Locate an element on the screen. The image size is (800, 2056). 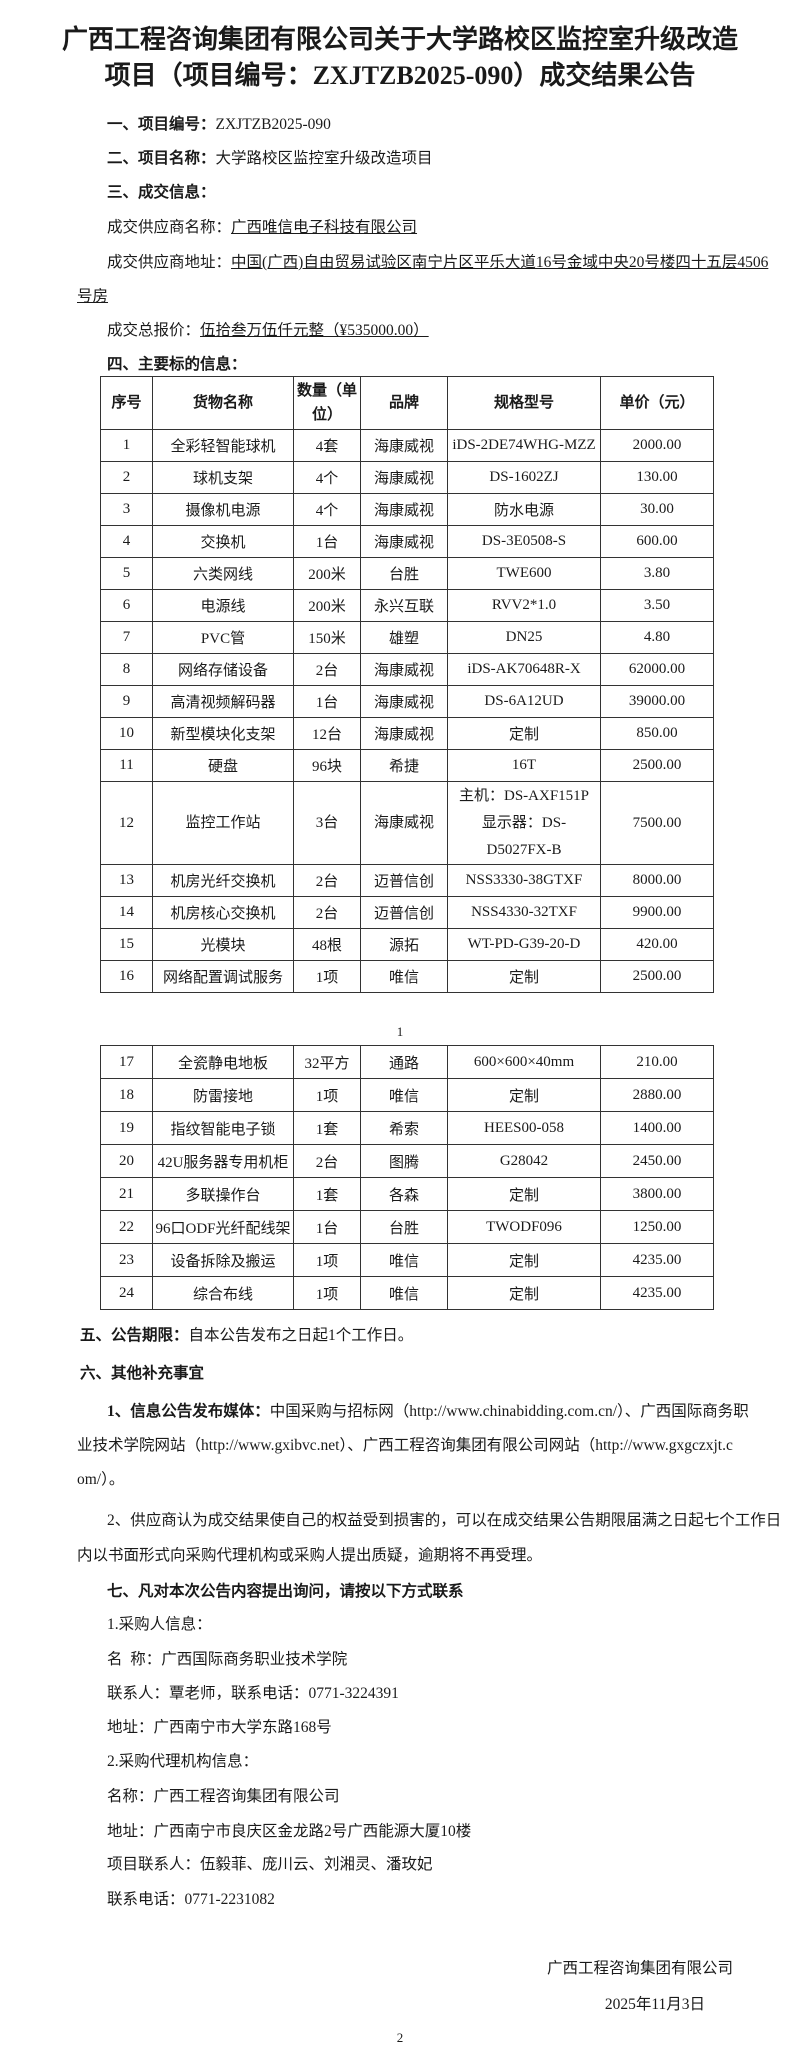
item-name-cell: 全彩轻智能球机 is located at coordinates (223, 445).